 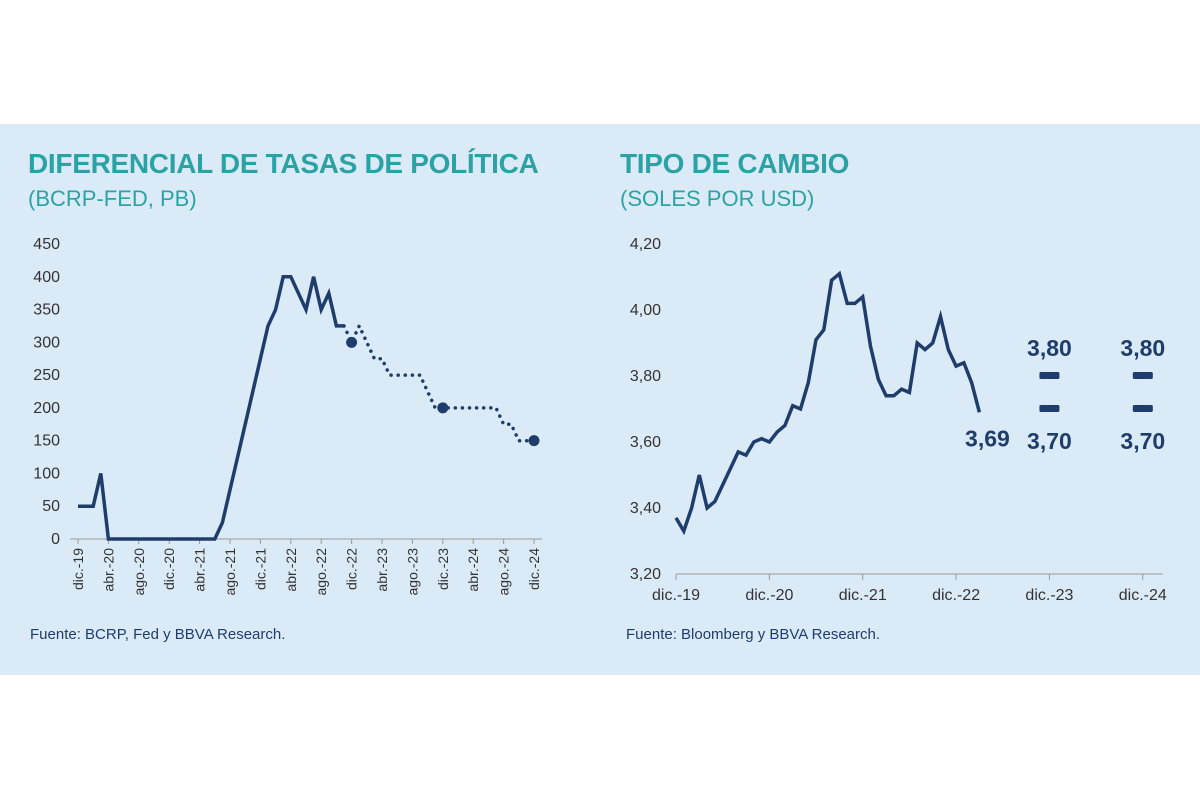 What do you see at coordinates (108, 570) in the screenshot?
I see `left-x-tick-label: abr.-20` at bounding box center [108, 570].